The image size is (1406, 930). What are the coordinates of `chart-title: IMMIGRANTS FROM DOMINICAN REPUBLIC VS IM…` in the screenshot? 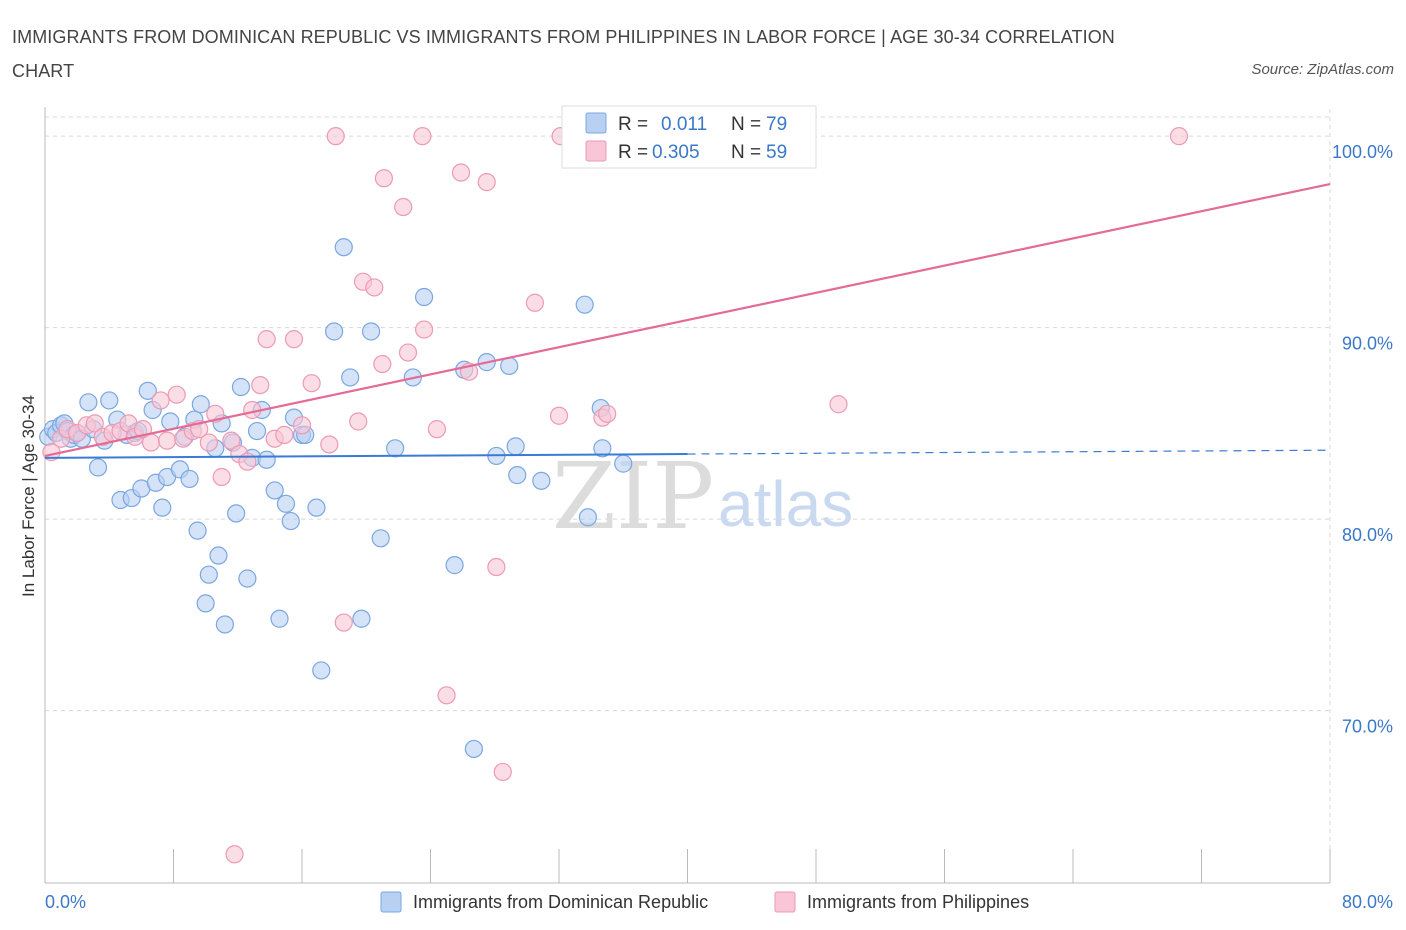 It's located at (563, 54).